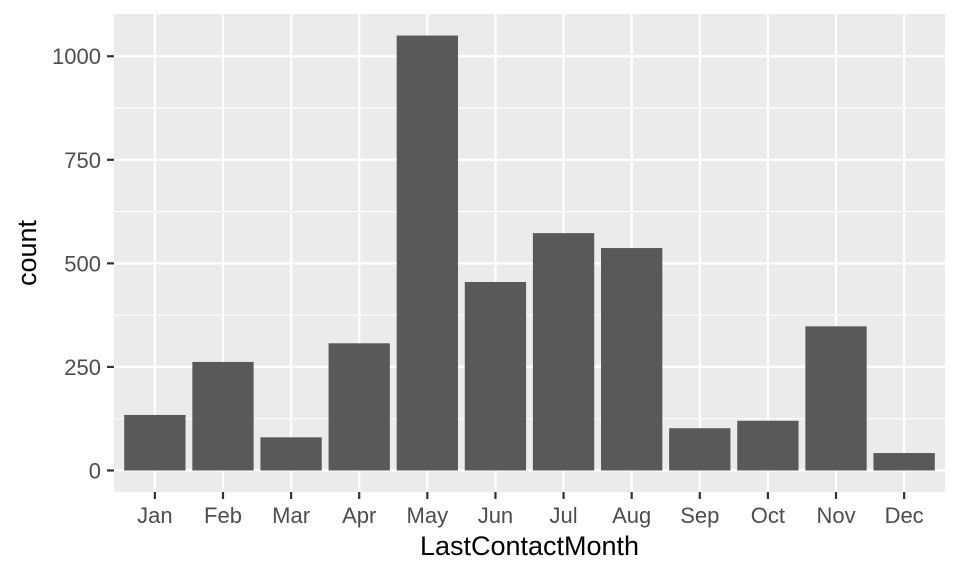 The image size is (960, 576). Describe the element at coordinates (76, 56) in the screenshot. I see `y-tick-label: 1000` at that location.